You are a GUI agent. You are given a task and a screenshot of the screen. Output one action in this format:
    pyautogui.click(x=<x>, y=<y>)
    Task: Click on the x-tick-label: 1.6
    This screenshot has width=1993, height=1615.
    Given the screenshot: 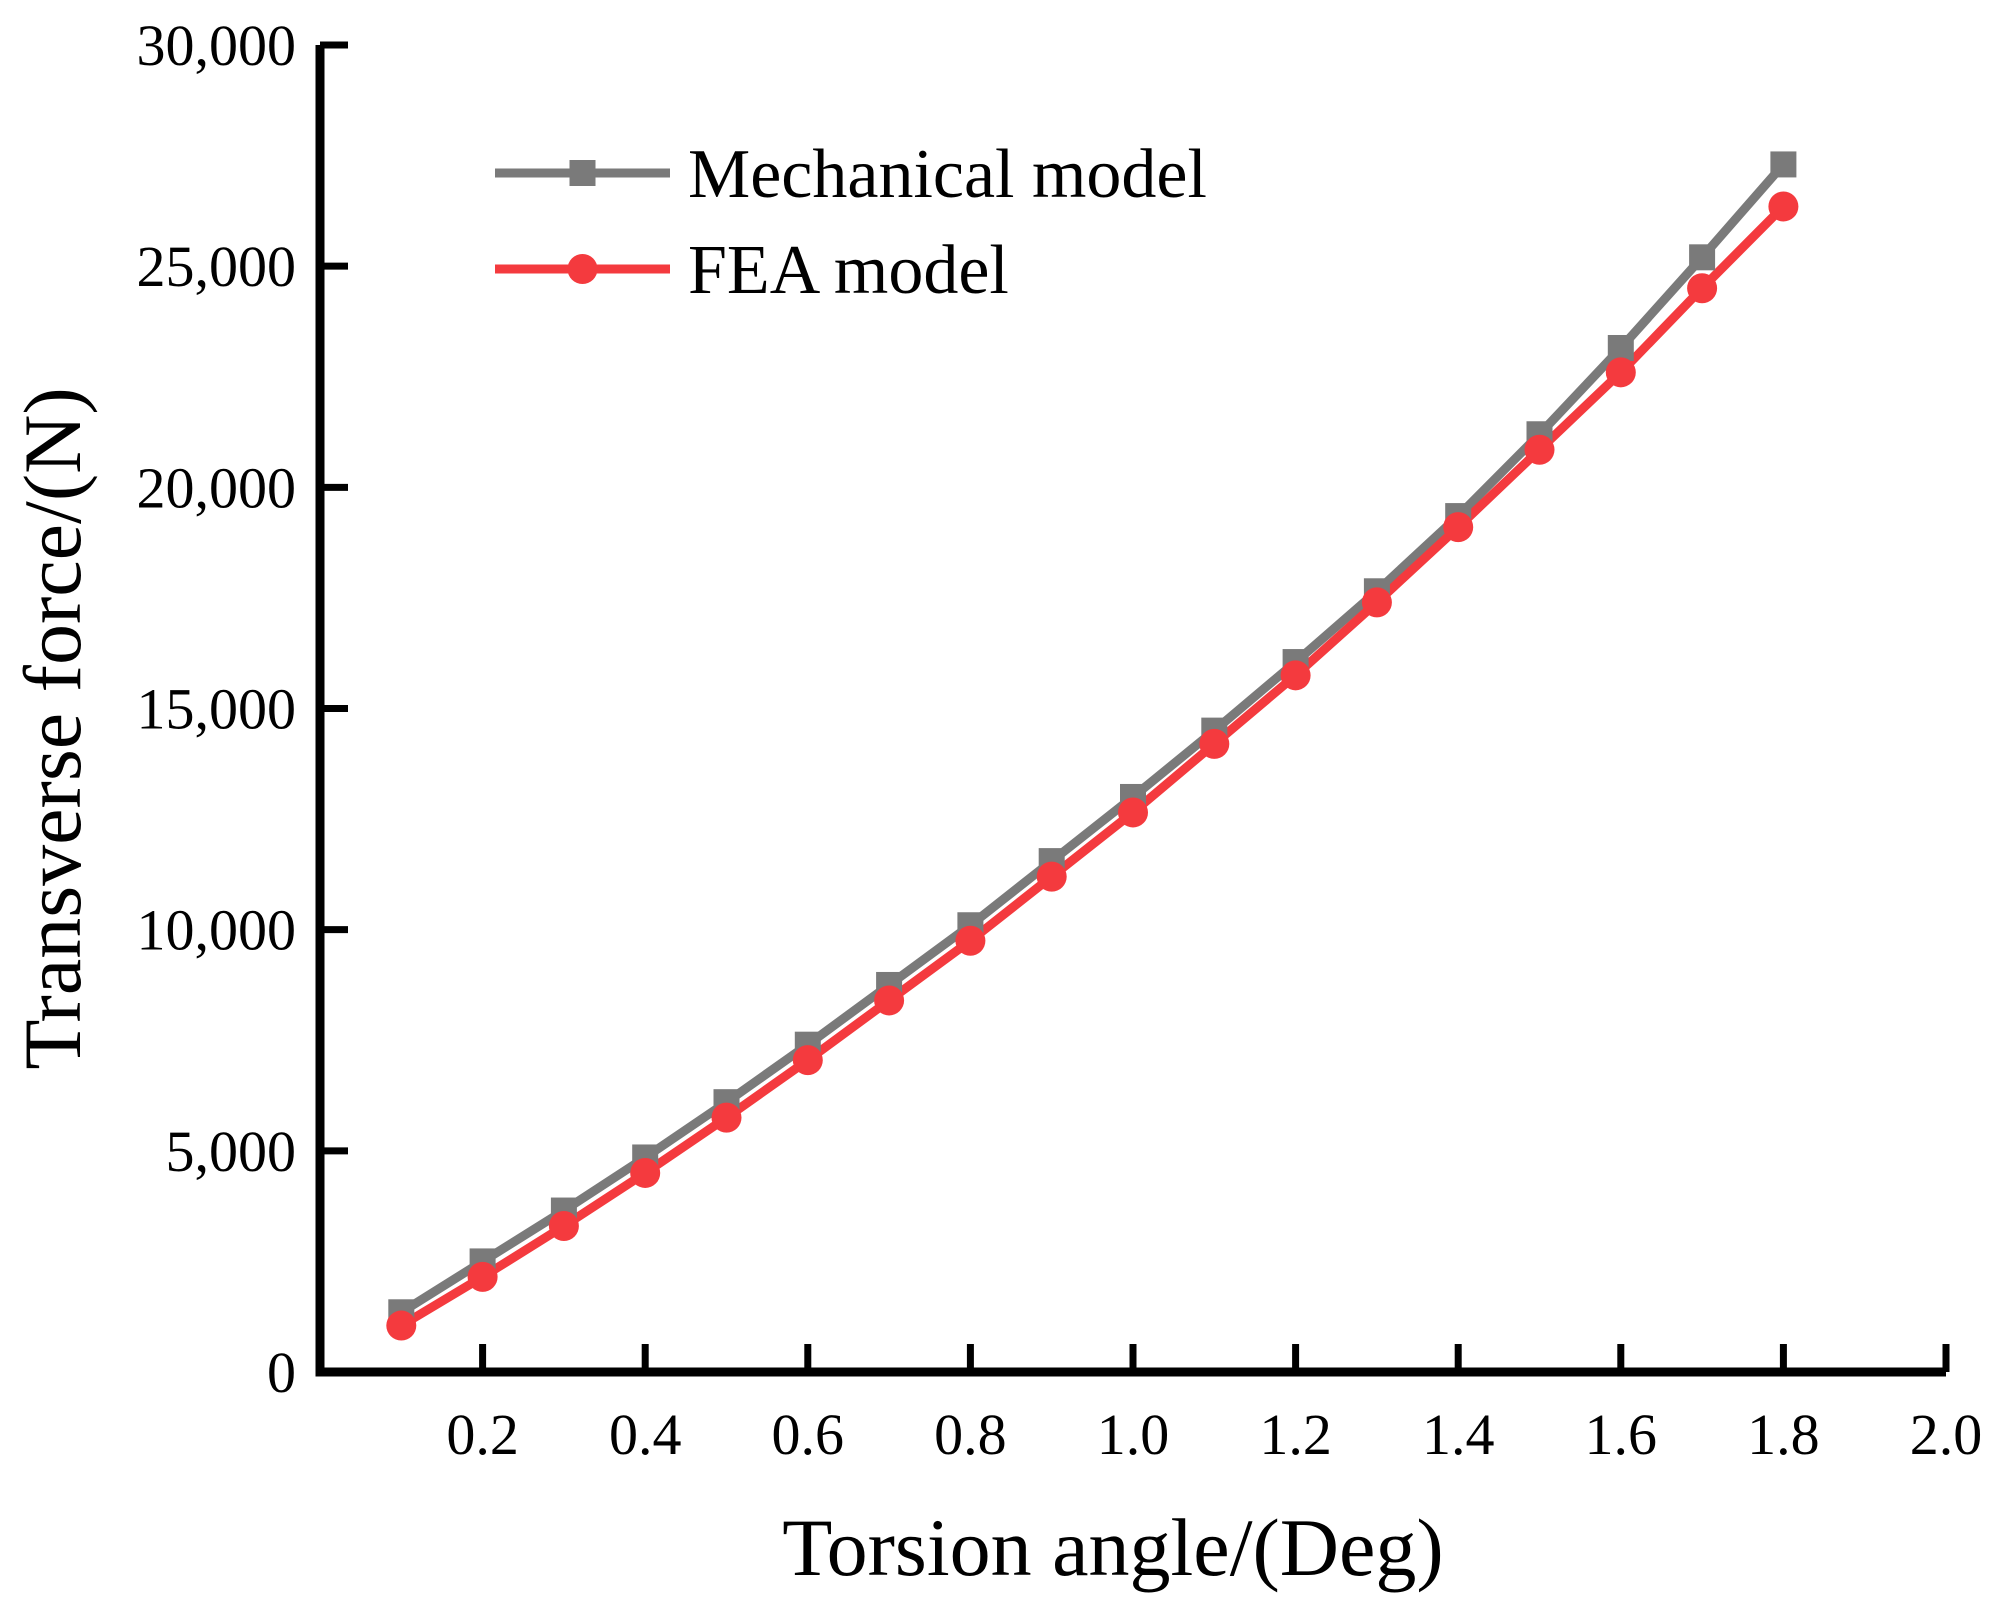 What is the action you would take?
    pyautogui.click(x=1621, y=1434)
    